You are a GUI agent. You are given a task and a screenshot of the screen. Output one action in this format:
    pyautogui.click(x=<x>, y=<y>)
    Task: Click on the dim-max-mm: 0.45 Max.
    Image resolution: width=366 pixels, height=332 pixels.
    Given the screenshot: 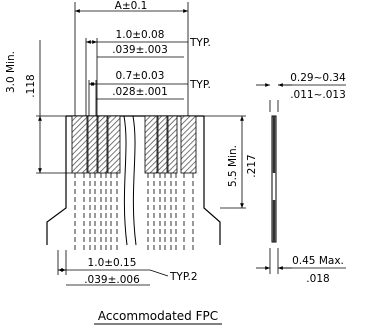 What is the action you would take?
    pyautogui.click(x=318, y=261)
    